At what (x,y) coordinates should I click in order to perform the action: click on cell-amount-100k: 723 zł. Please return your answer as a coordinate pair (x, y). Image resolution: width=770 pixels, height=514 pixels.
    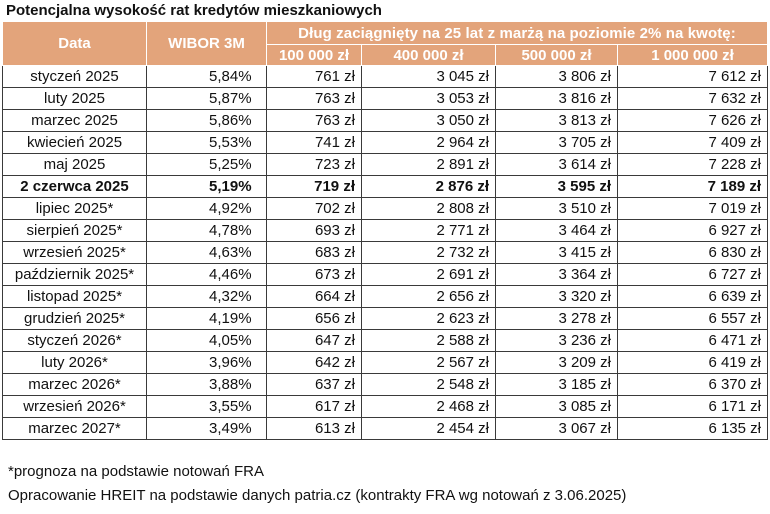
    Looking at the image, I should click on (314, 164).